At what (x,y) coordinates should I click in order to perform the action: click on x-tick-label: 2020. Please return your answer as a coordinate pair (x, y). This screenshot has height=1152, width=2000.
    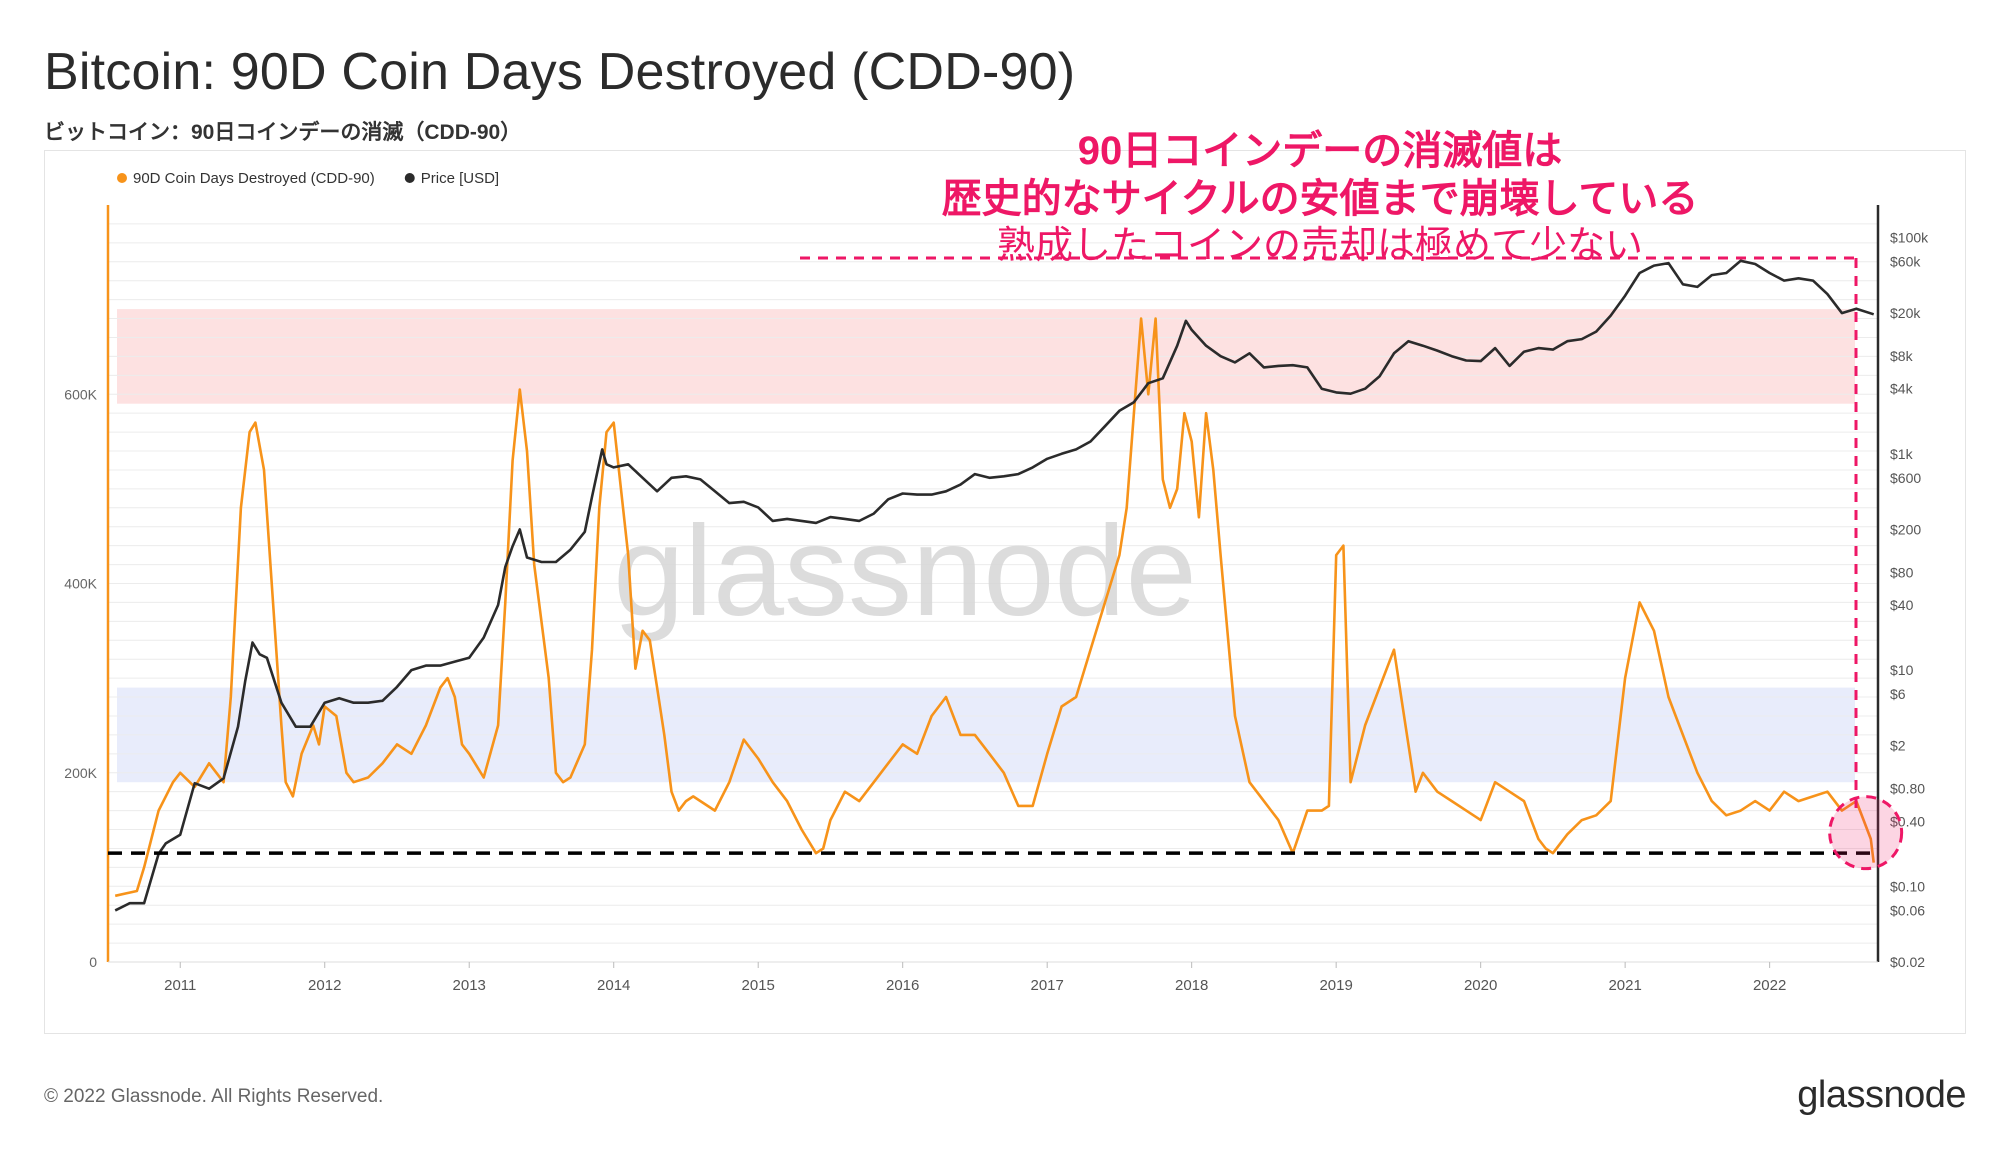
    Looking at the image, I should click on (1480, 985).